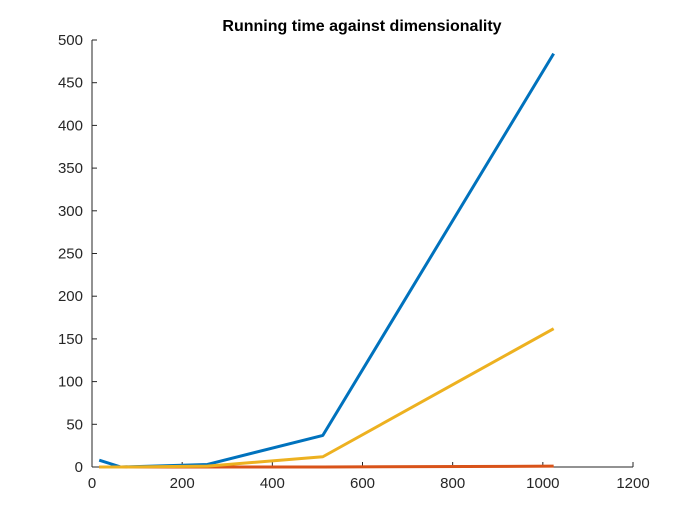  I want to click on x-tick-label: 600, so click(362, 483).